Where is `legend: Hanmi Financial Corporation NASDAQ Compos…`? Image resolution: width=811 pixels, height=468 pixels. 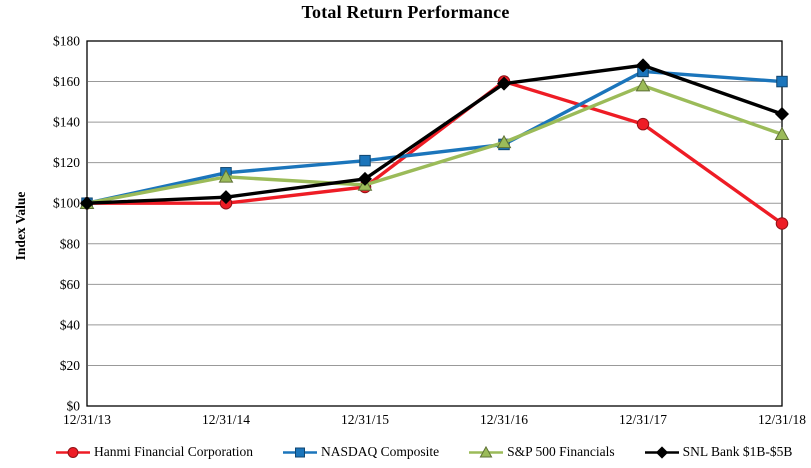
legend: Hanmi Financial Corporation NASDAQ Compos… is located at coordinates (423, 452).